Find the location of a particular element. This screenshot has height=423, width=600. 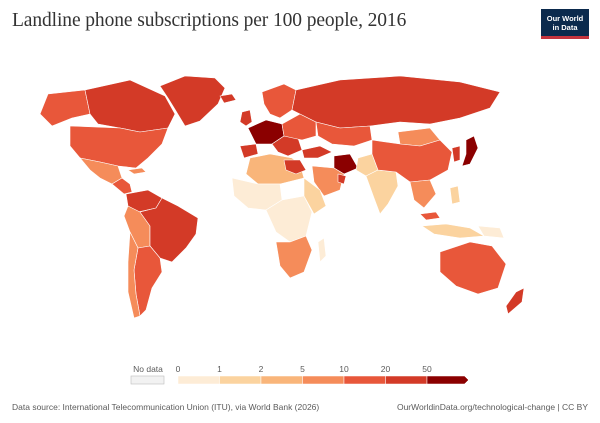

region-caribbean is located at coordinates (137, 171).